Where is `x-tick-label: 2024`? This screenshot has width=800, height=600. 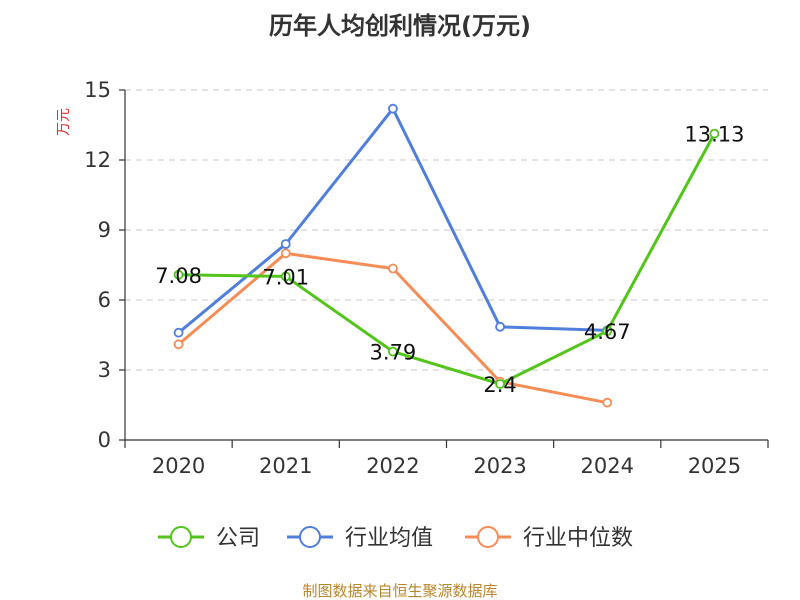 x-tick-label: 2024 is located at coordinates (607, 466).